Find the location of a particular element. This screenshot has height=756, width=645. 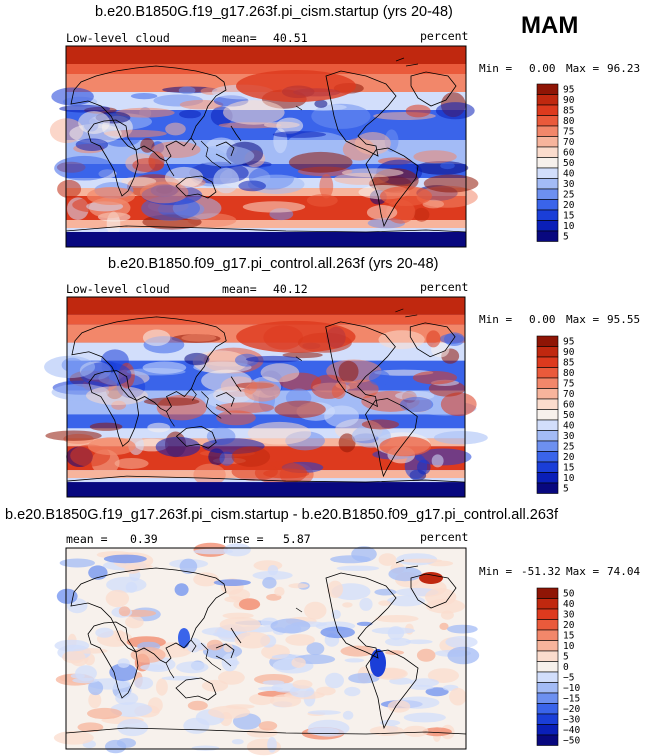

season-label: MAM is located at coordinates (550, 25).